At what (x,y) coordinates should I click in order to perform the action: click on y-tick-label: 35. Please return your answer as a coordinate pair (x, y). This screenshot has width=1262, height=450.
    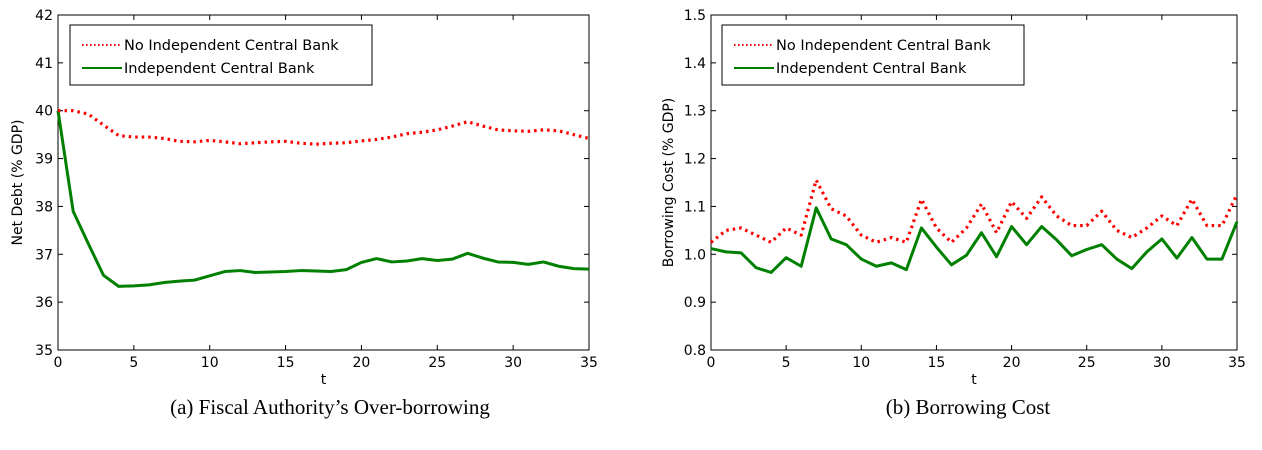
    Looking at the image, I should click on (44, 351).